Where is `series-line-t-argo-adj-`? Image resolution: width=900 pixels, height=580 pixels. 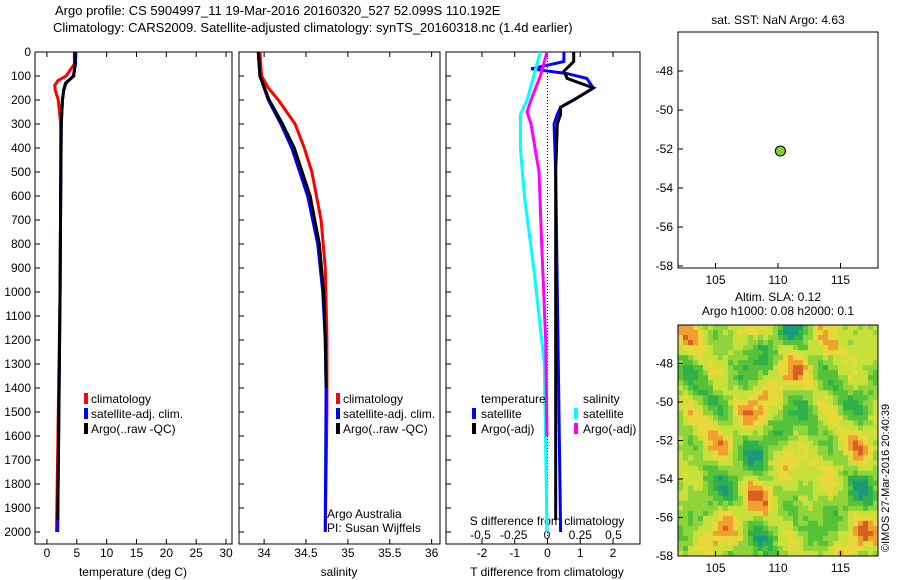
series-line-t-argo-adj- is located at coordinates (575, 286).